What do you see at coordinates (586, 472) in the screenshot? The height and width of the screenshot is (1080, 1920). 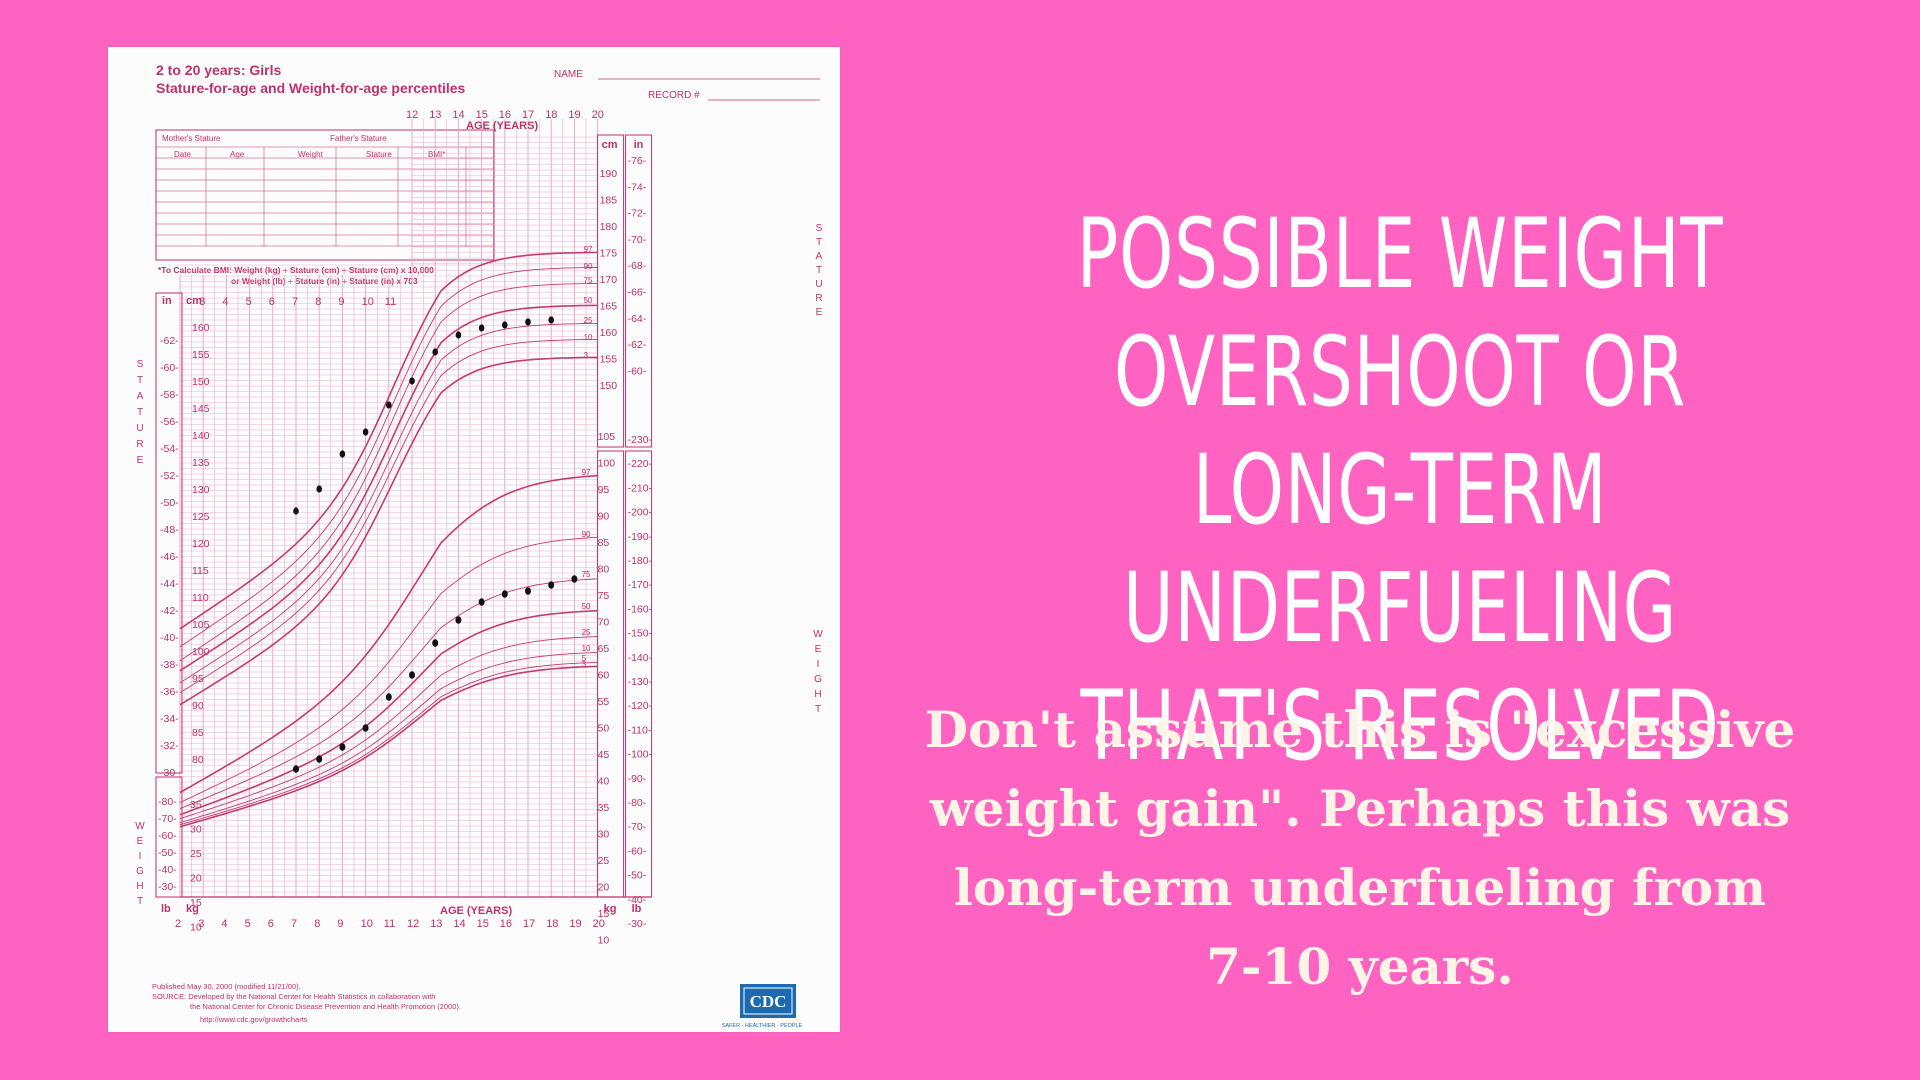 I see `weight-pct-97: 97` at bounding box center [586, 472].